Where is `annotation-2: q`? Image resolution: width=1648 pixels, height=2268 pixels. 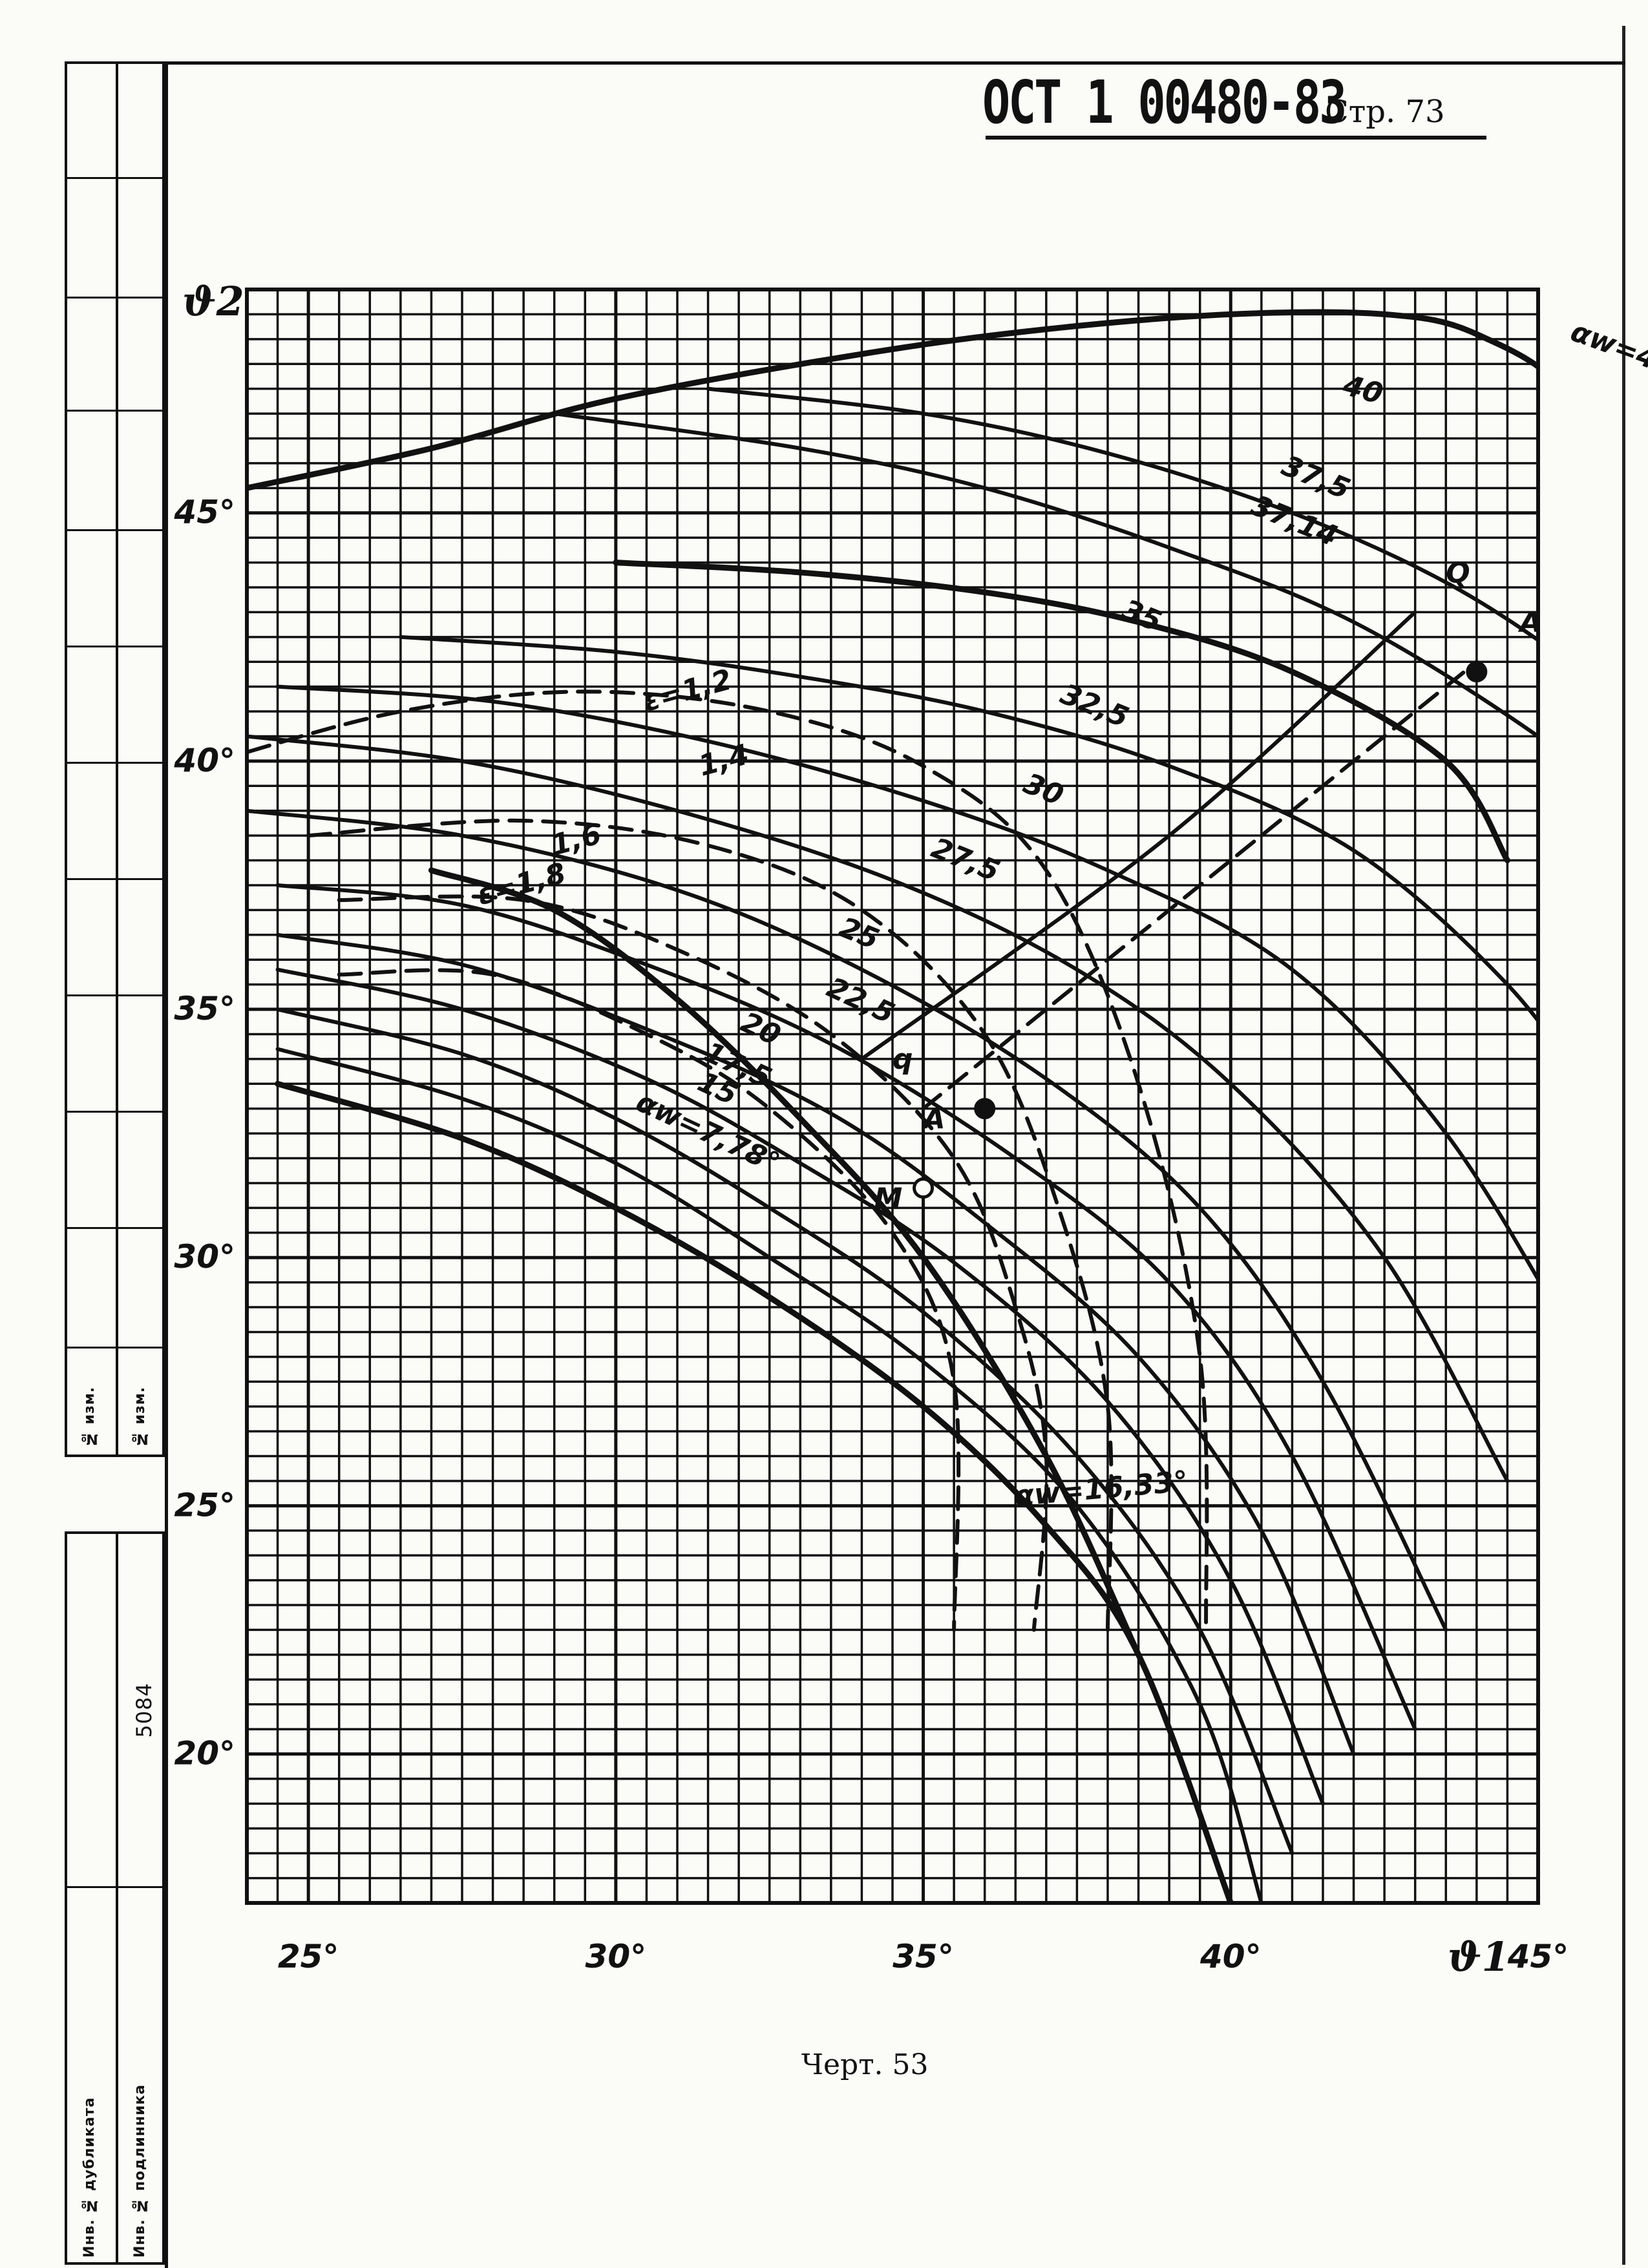 annotation-2: q is located at coordinates (903, 1059).